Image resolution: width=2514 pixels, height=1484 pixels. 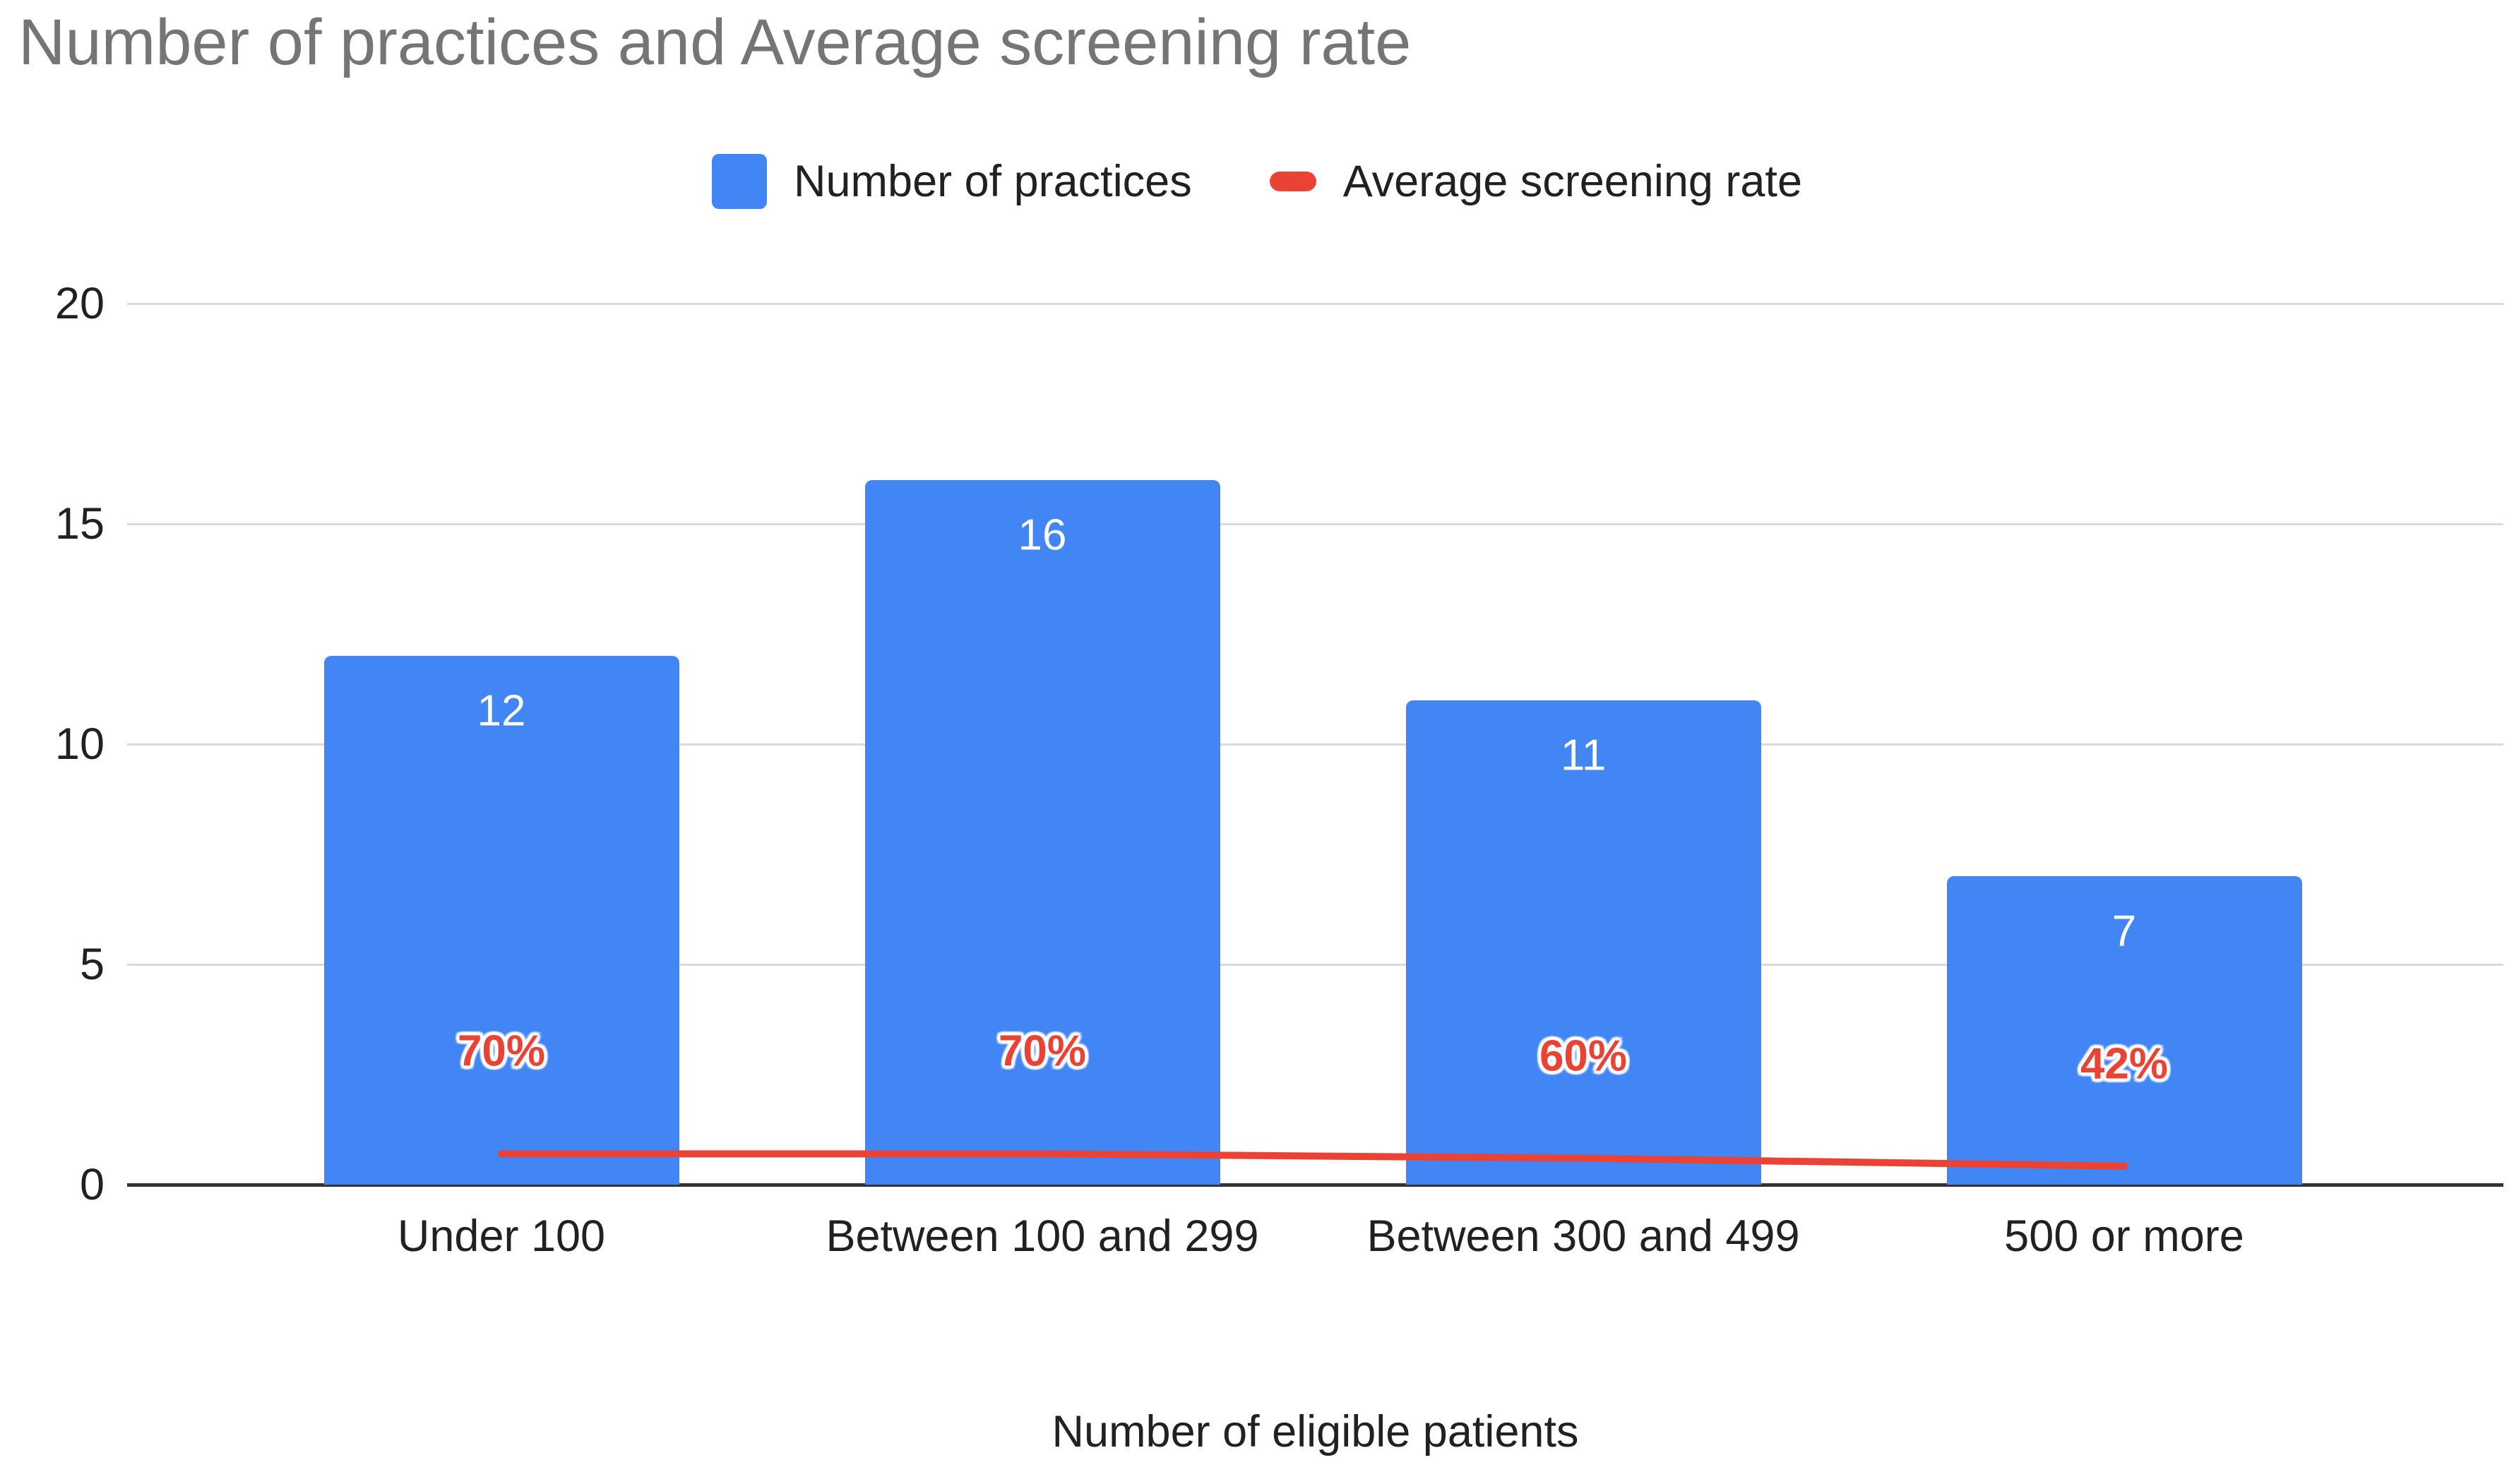 I want to click on line-series-swatch-icon, so click(x=1293, y=181).